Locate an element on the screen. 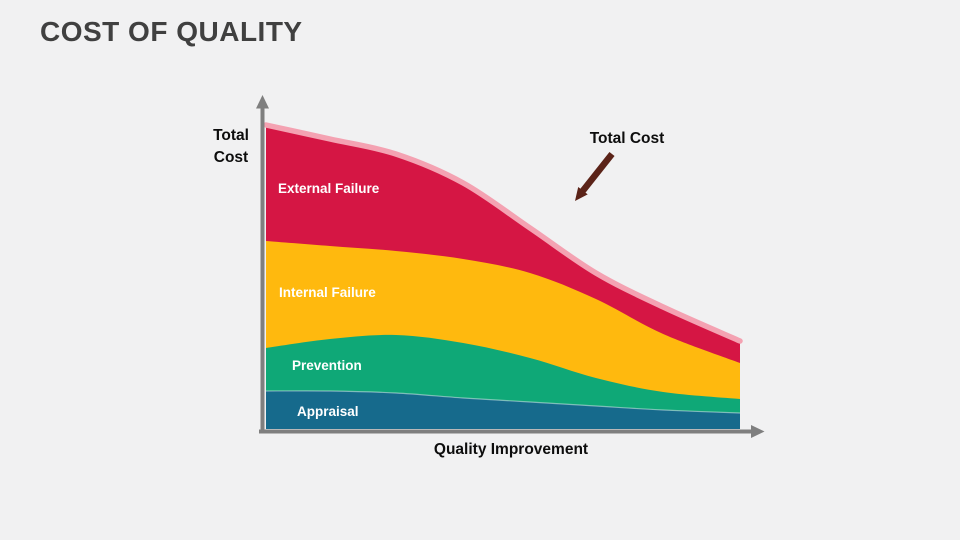 Image resolution: width=960 pixels, height=540 pixels. band-label-internal-failure: Internal Failure is located at coordinates (327, 292).